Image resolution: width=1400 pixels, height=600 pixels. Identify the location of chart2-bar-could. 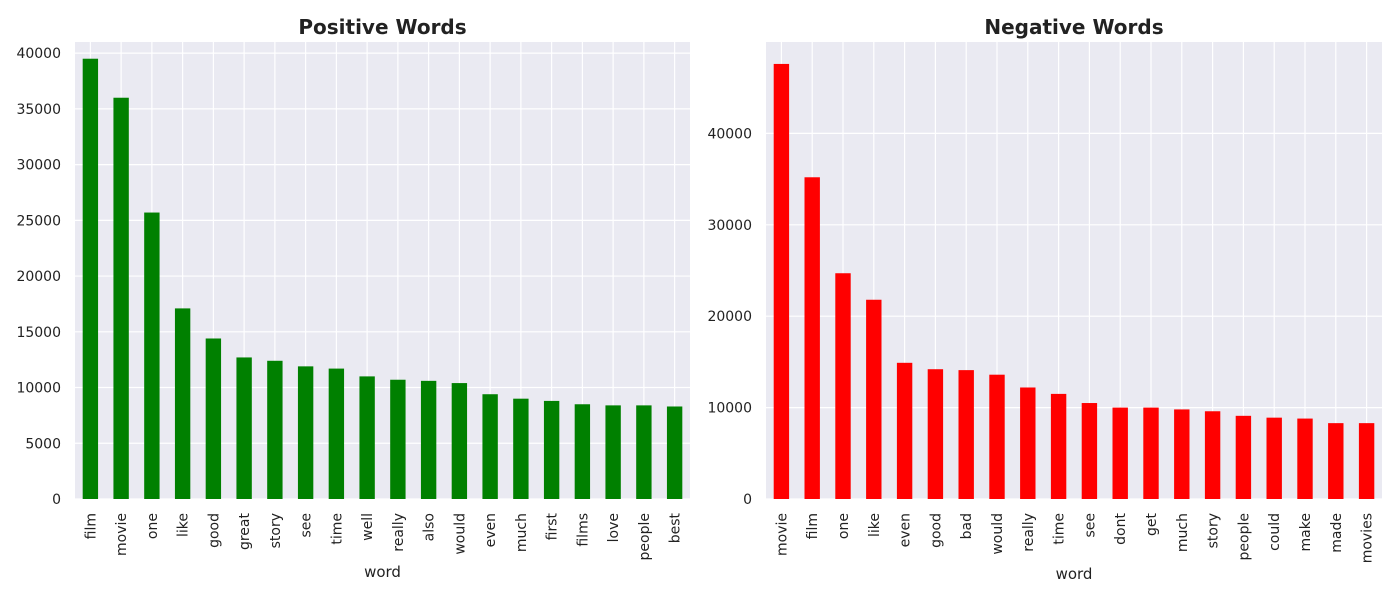
(1274, 458).